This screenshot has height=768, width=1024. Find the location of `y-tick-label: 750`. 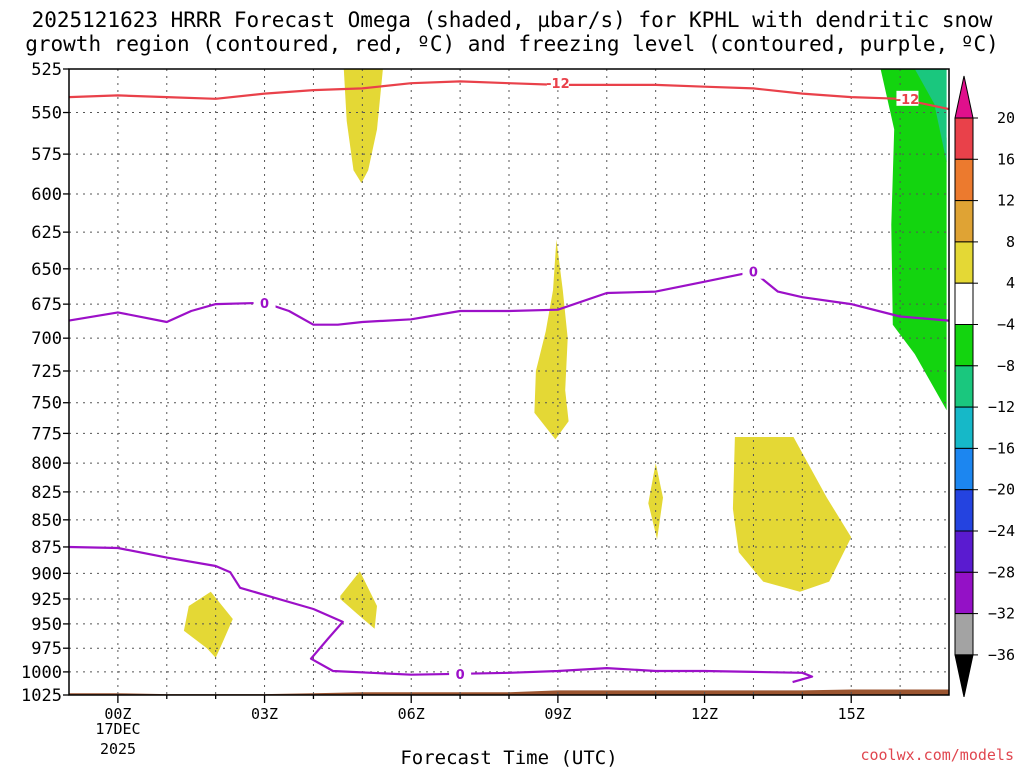

y-tick-label: 750 is located at coordinates (46, 404).